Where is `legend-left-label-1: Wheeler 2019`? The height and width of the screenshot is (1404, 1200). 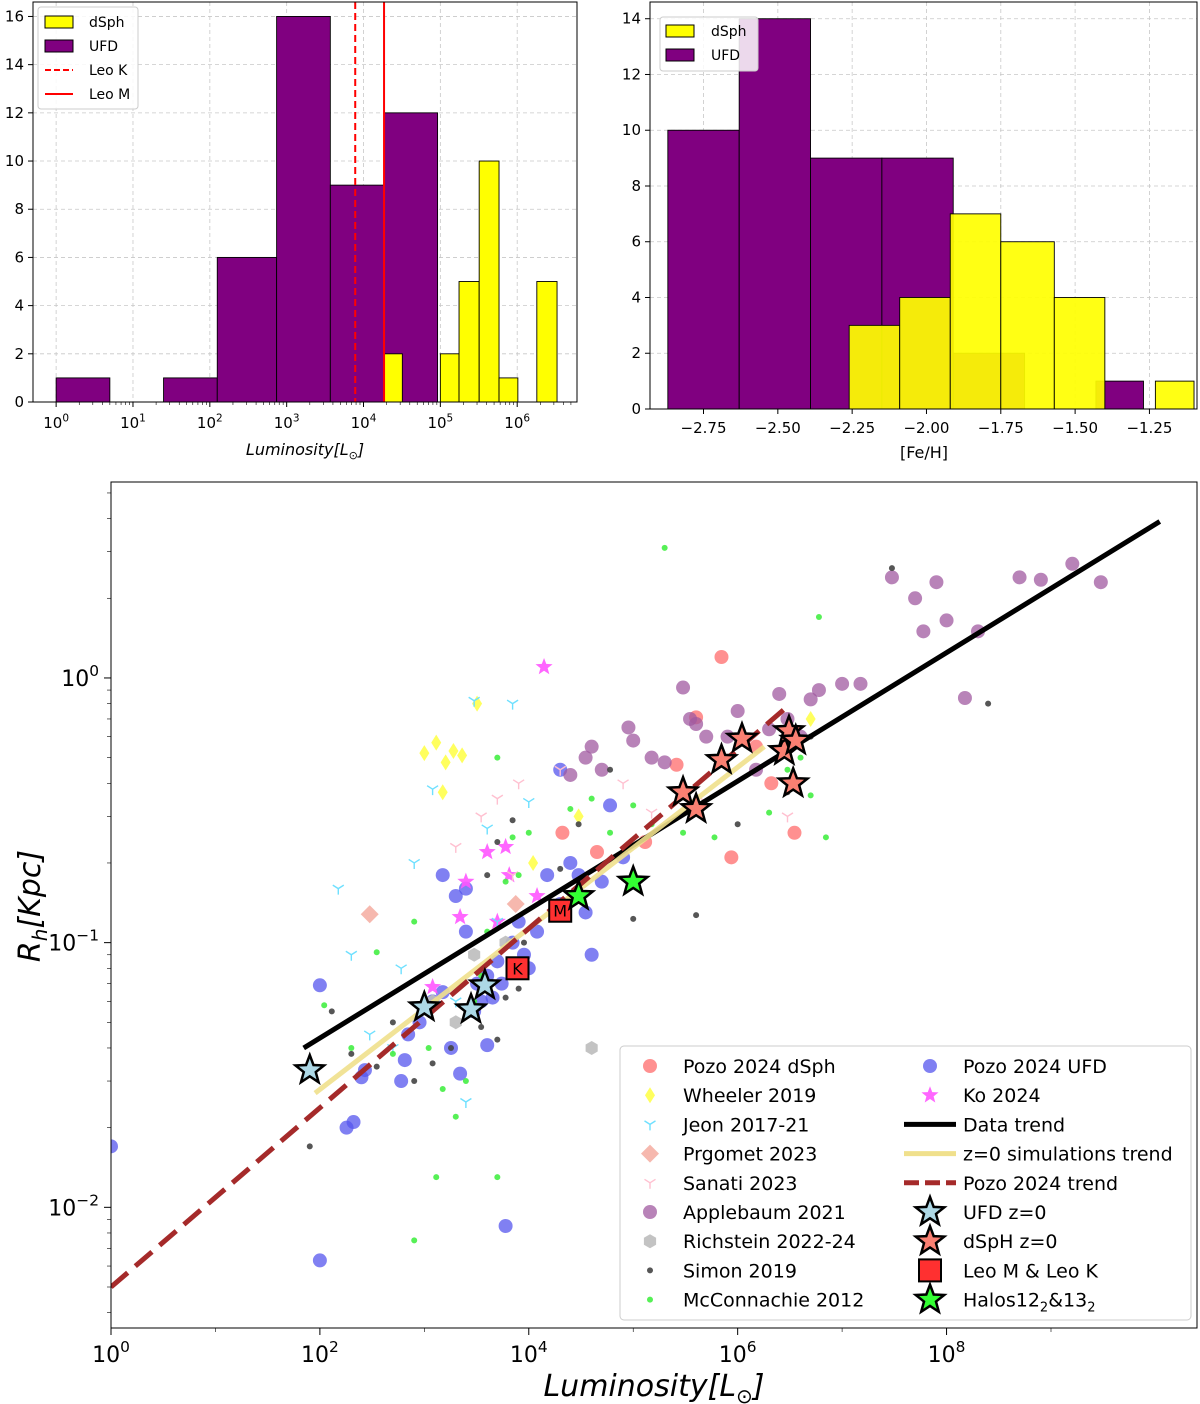 legend-left-label-1: Wheeler 2019 is located at coordinates (749, 1096).